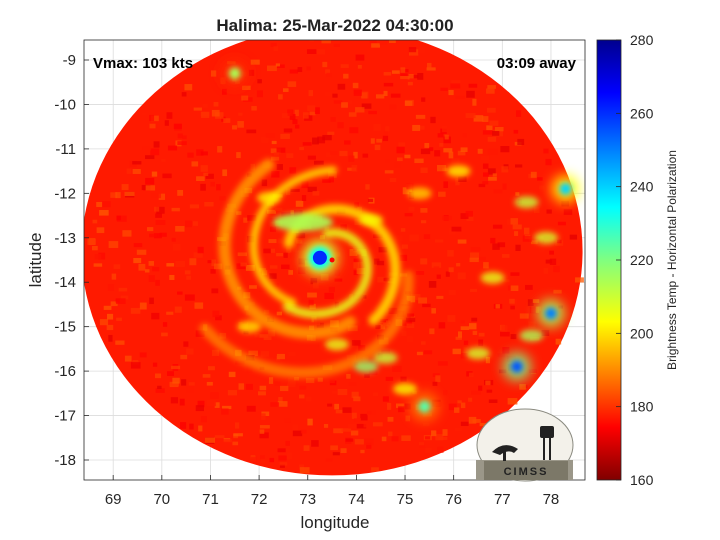 The width and height of the screenshot is (720, 540). Describe the element at coordinates (69, 60) in the screenshot. I see `y-tick-label: -9` at that location.